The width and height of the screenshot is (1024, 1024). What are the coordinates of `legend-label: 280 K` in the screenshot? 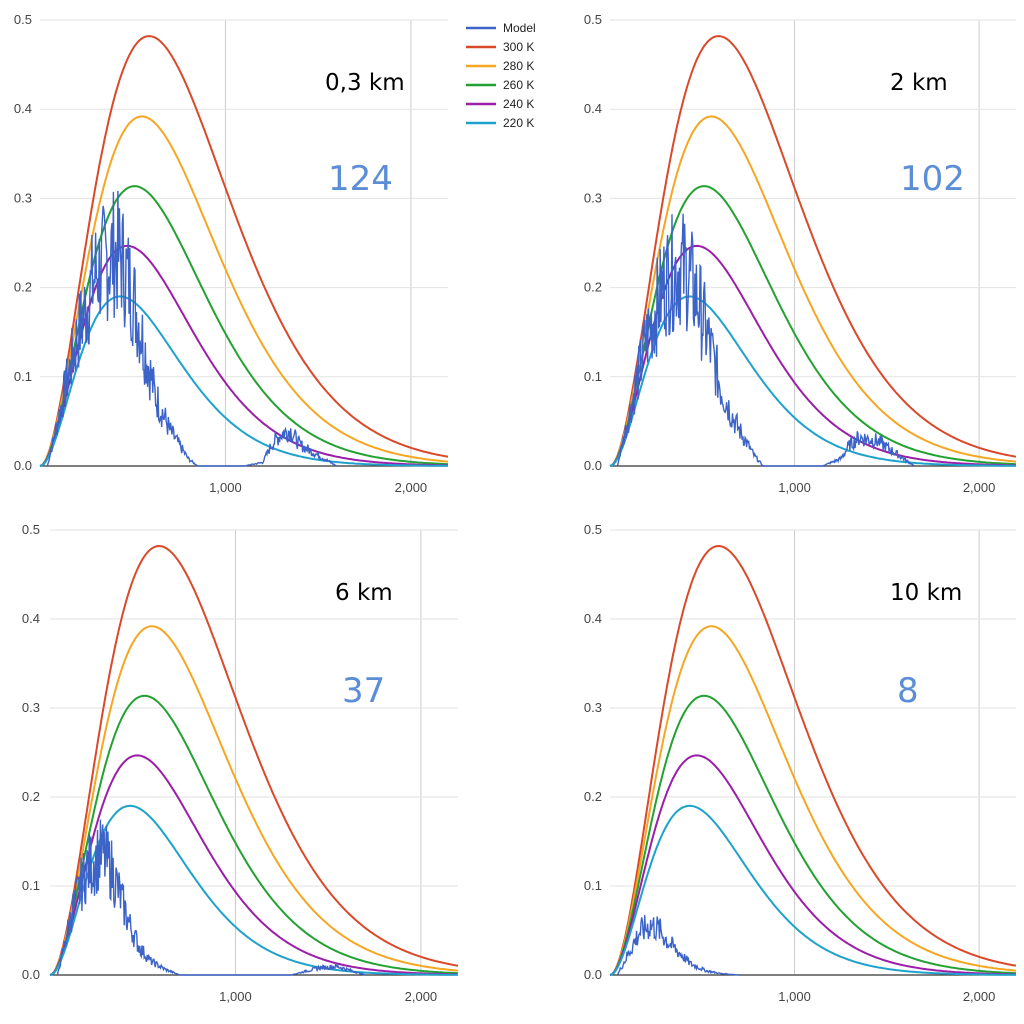 It's located at (518, 66).